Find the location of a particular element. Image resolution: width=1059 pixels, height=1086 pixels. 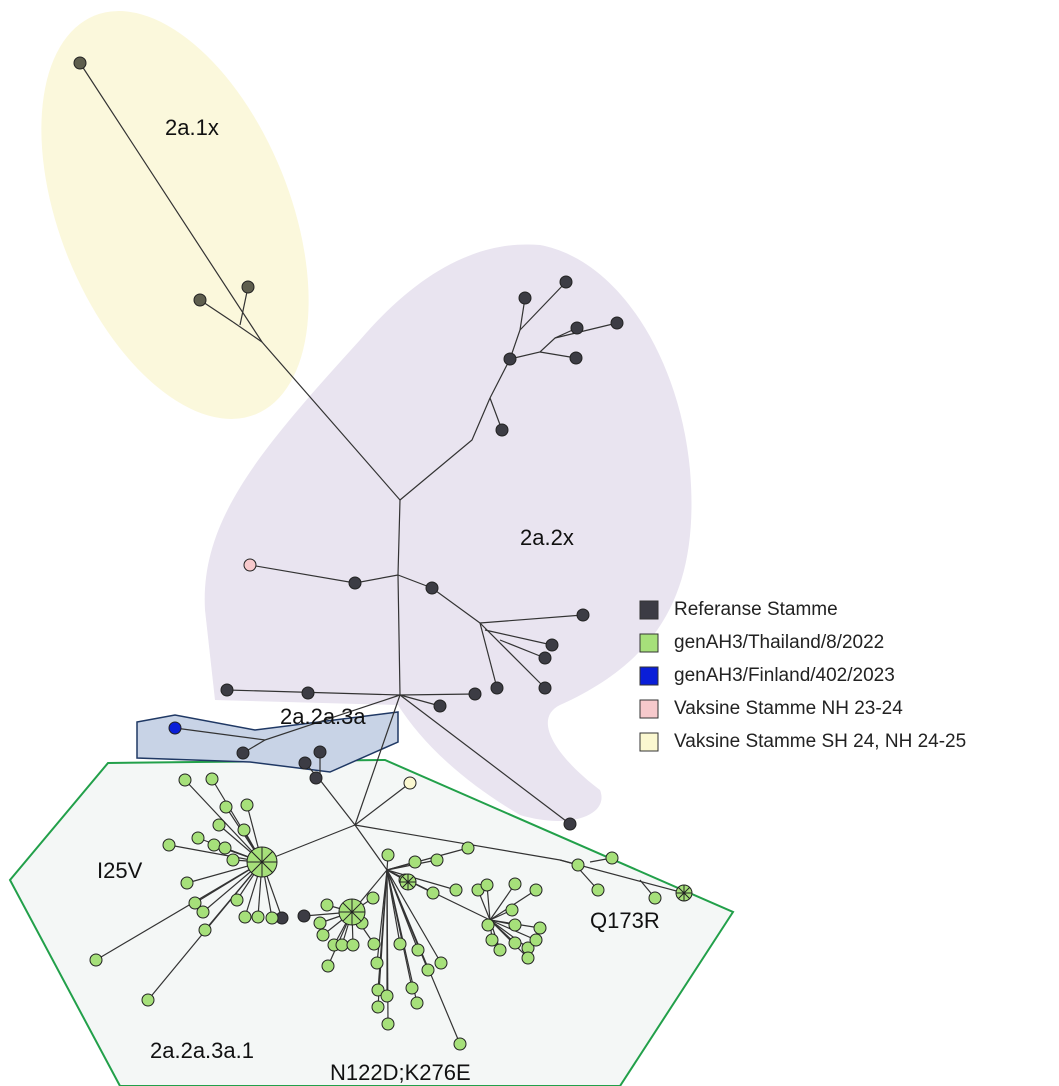

legend-label: genAH3/Thailand/8/2022 is located at coordinates (779, 642).